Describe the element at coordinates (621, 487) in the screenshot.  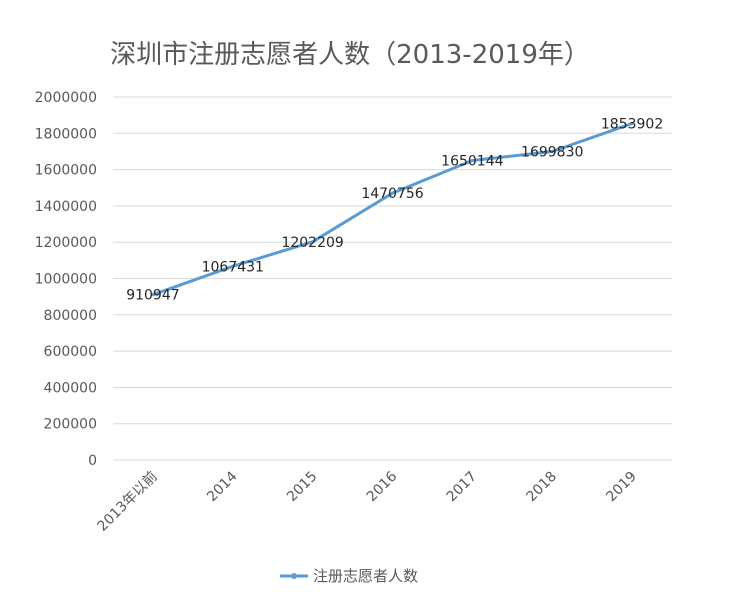
I see `x-tick-label: 2019` at that location.